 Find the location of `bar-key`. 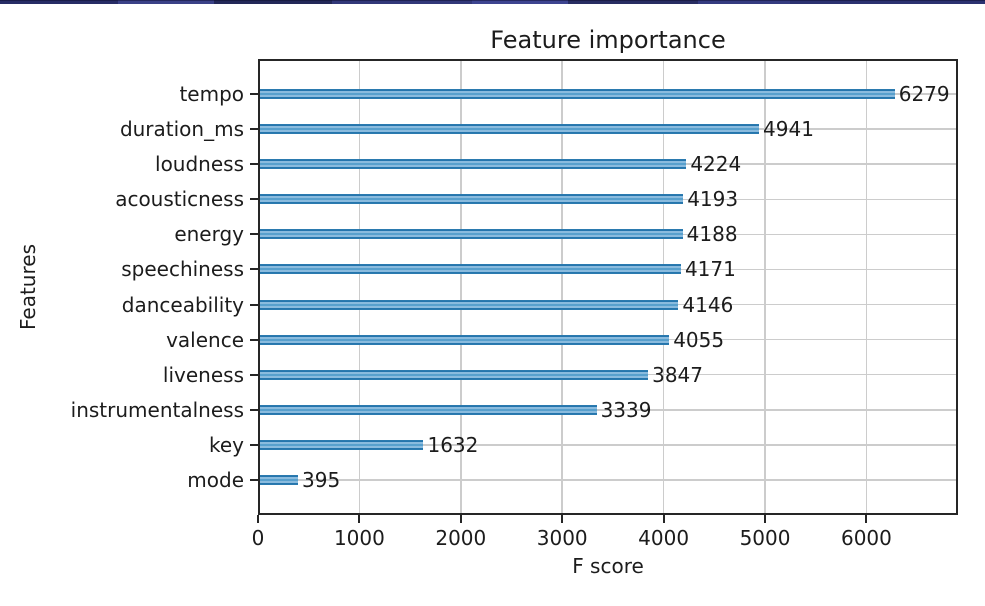

bar-key is located at coordinates (341, 444).